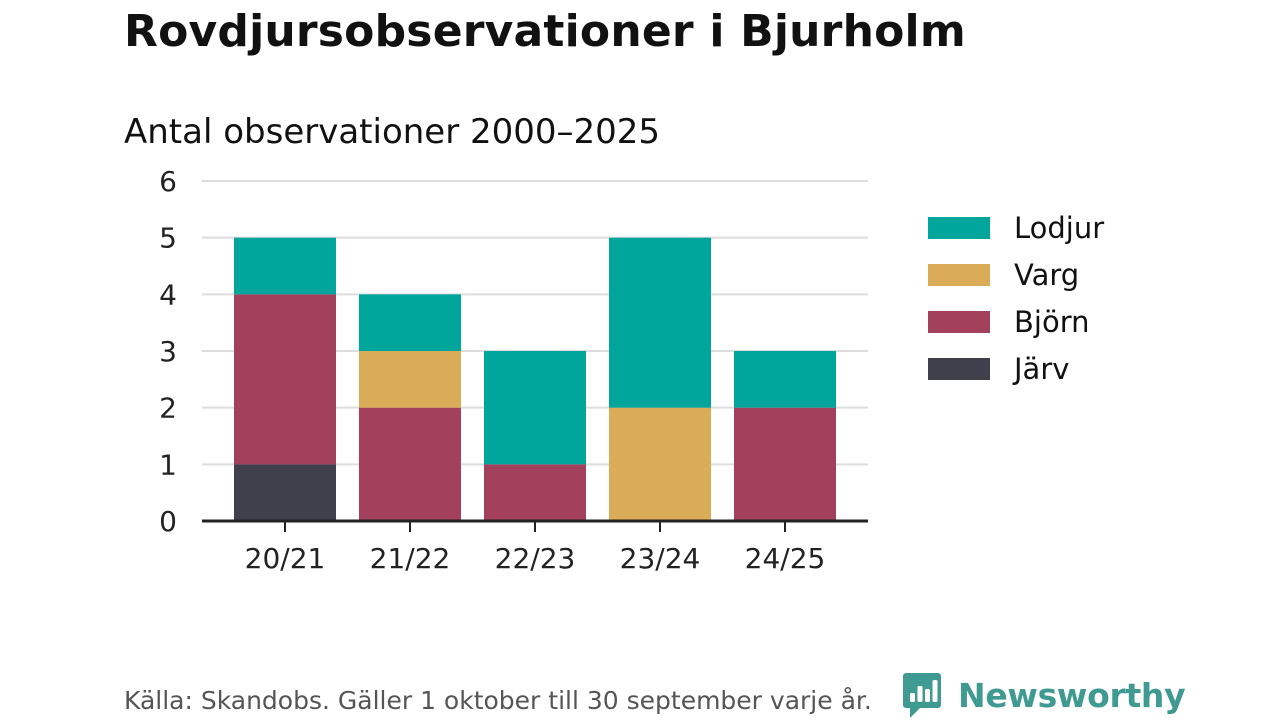  I want to click on y-axis-ticks: 0 1 2 3 4 5 6, so click(168, 351).